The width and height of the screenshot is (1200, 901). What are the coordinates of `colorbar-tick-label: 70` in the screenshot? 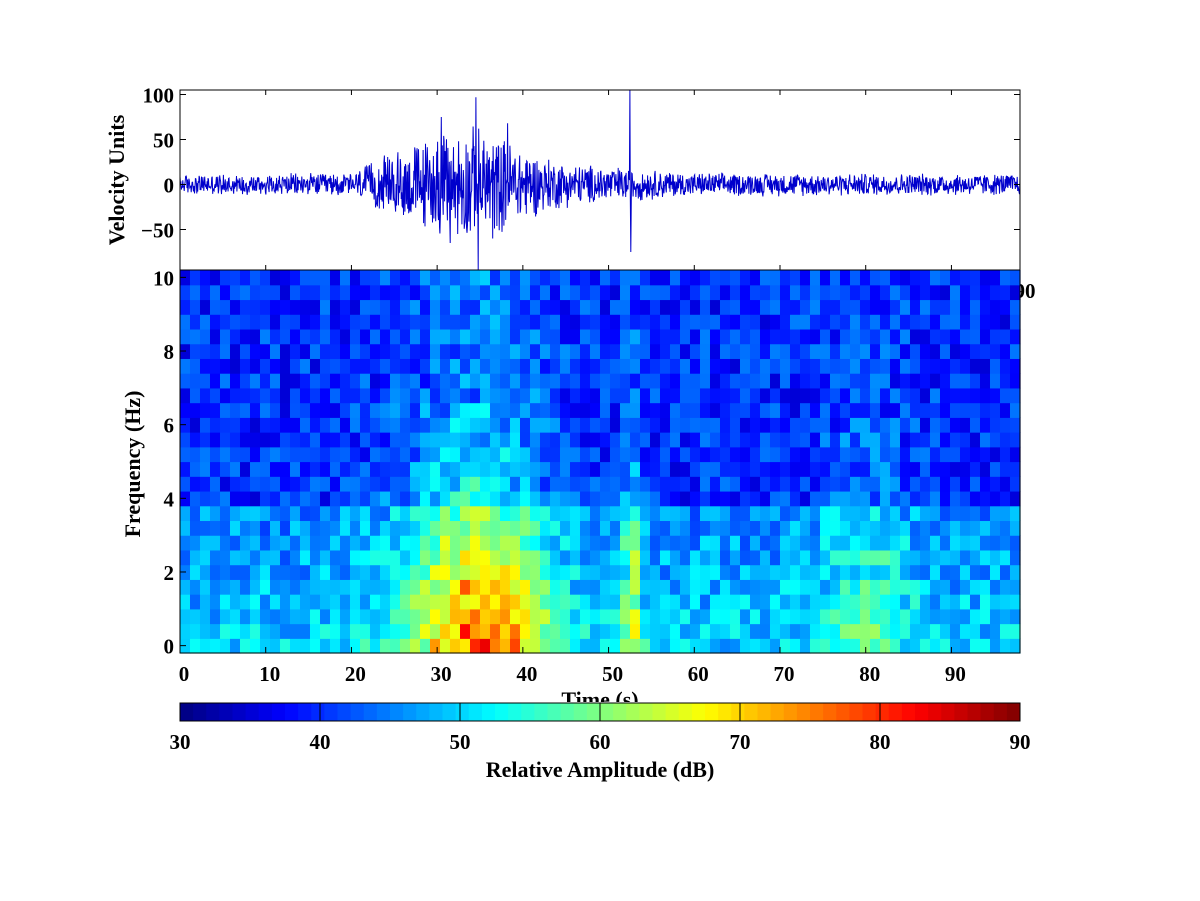 It's located at (740, 742).